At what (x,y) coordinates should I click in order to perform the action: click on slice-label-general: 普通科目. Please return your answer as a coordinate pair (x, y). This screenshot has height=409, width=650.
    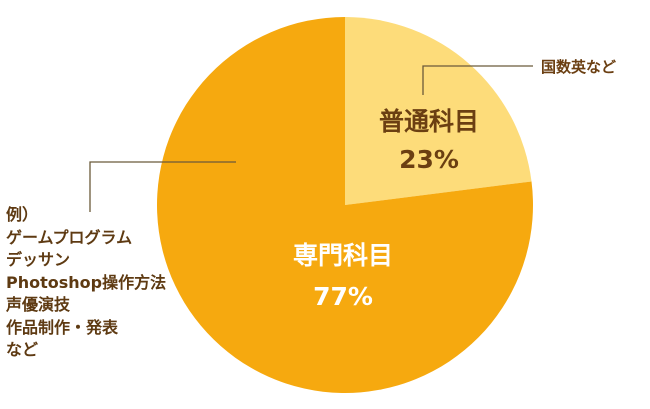
    Looking at the image, I should click on (429, 121).